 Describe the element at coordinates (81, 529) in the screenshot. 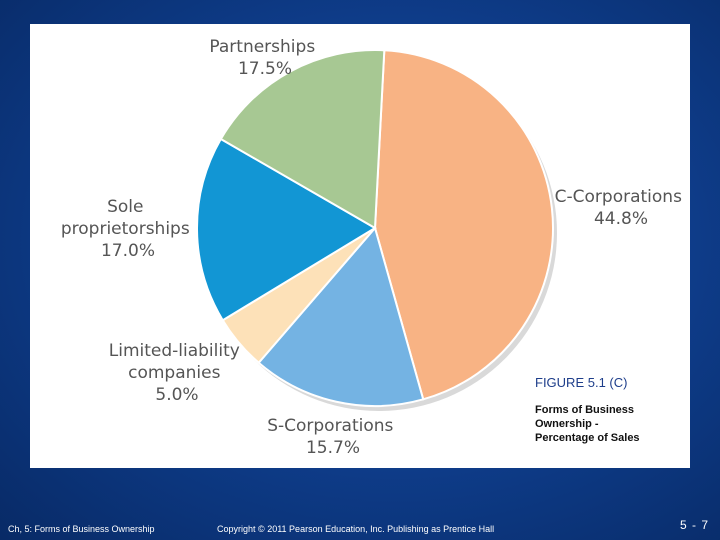

I see `footer-chapter: Ch, 5: Forms of Business Ownership` at that location.